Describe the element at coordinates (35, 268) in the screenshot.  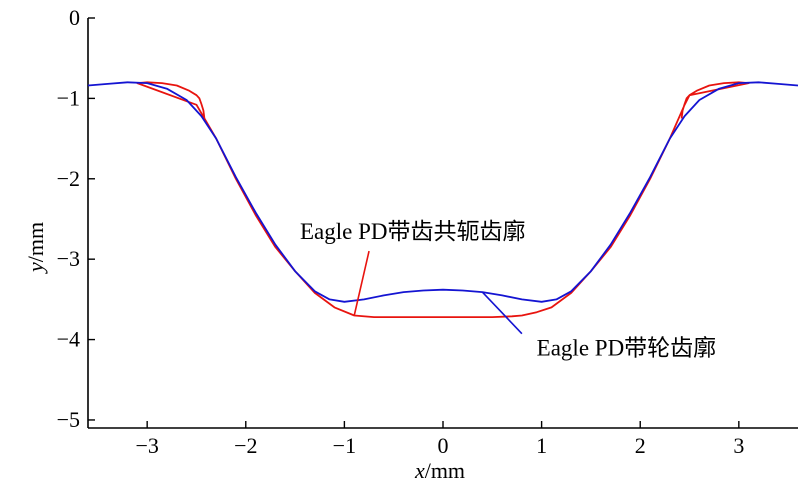
I see `y-axis-variable: y` at that location.